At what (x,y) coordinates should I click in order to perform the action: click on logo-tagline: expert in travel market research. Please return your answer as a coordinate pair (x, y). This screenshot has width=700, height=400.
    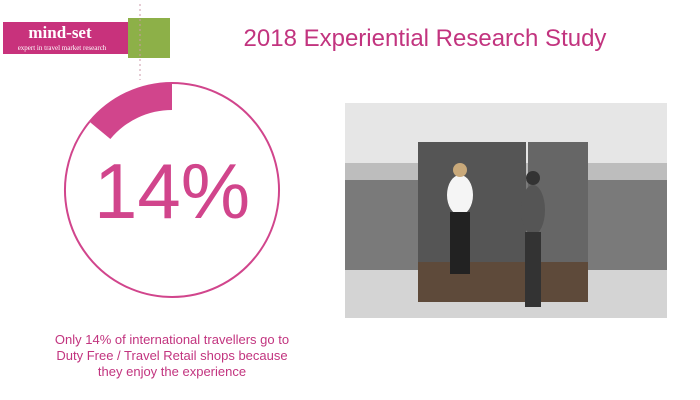
    Looking at the image, I should click on (62, 48).